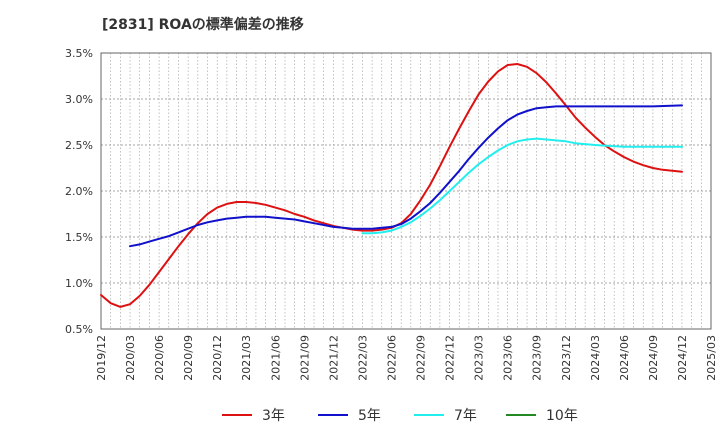 The height and width of the screenshot is (440, 720). What do you see at coordinates (508, 358) in the screenshot?
I see `x-tick-label: 2023/06` at bounding box center [508, 358].